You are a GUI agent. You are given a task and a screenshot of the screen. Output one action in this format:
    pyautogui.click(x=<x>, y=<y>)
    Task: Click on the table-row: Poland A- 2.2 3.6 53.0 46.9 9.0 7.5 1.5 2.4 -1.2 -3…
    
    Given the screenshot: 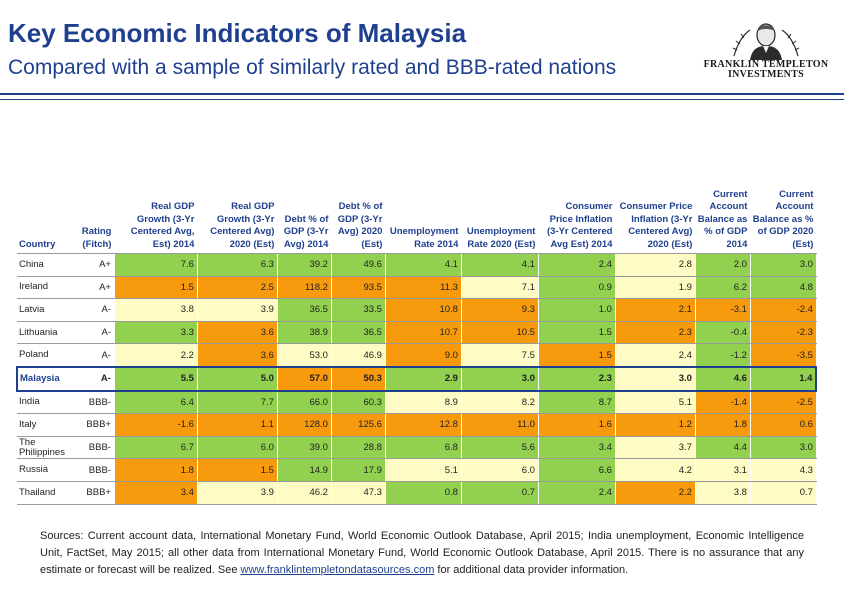 What is the action you would take?
    pyautogui.click(x=417, y=355)
    